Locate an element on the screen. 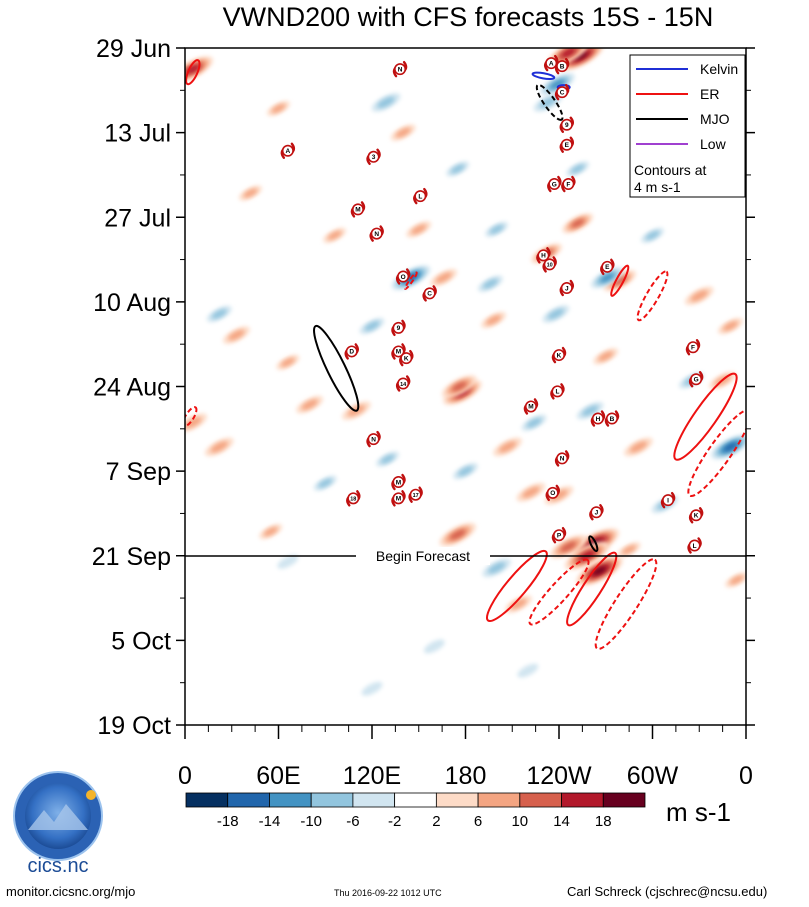  footer-timestamp: Thu 2016-09-22 1012 UTC is located at coordinates (388, 893).